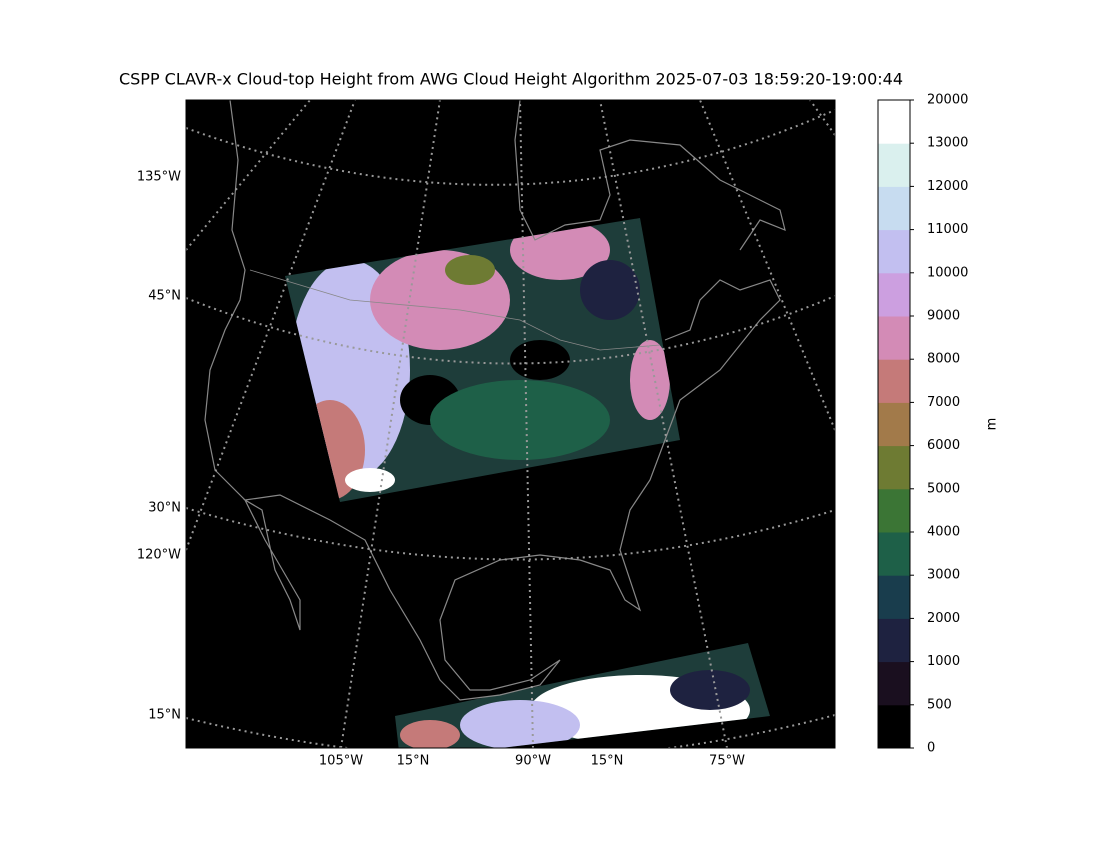 The width and height of the screenshot is (1120, 844). What do you see at coordinates (947, 100) in the screenshot?
I see `colorbar-tick-label: 20000` at bounding box center [947, 100].